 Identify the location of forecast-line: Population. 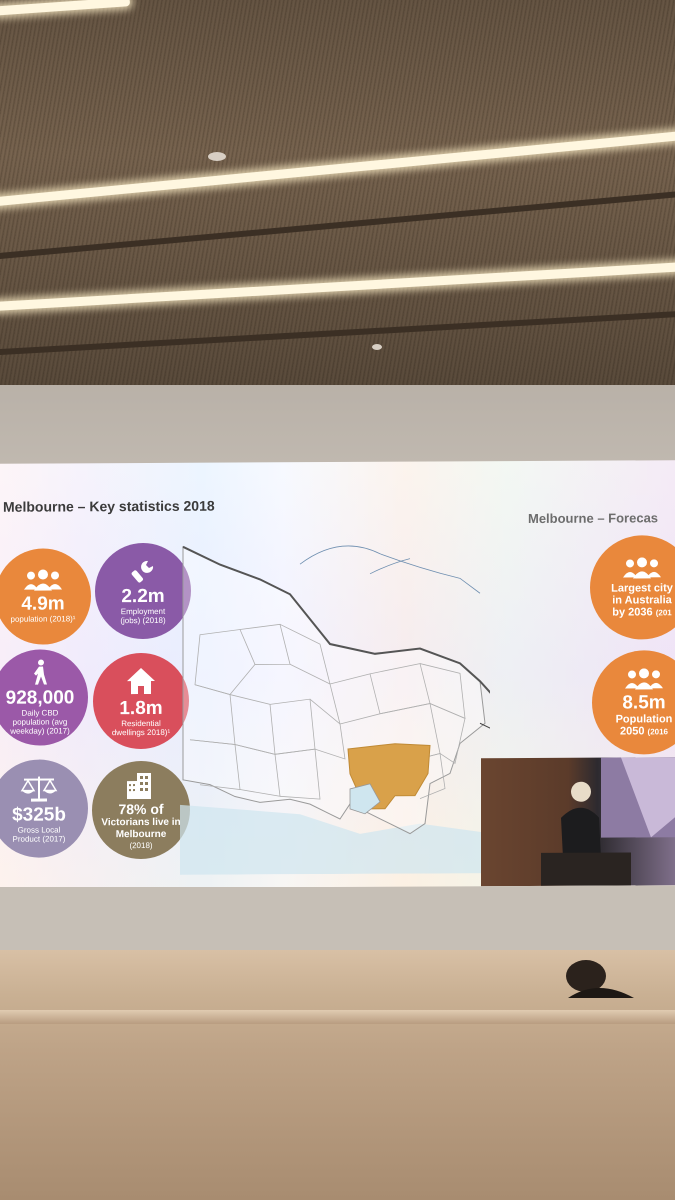
(644, 719).